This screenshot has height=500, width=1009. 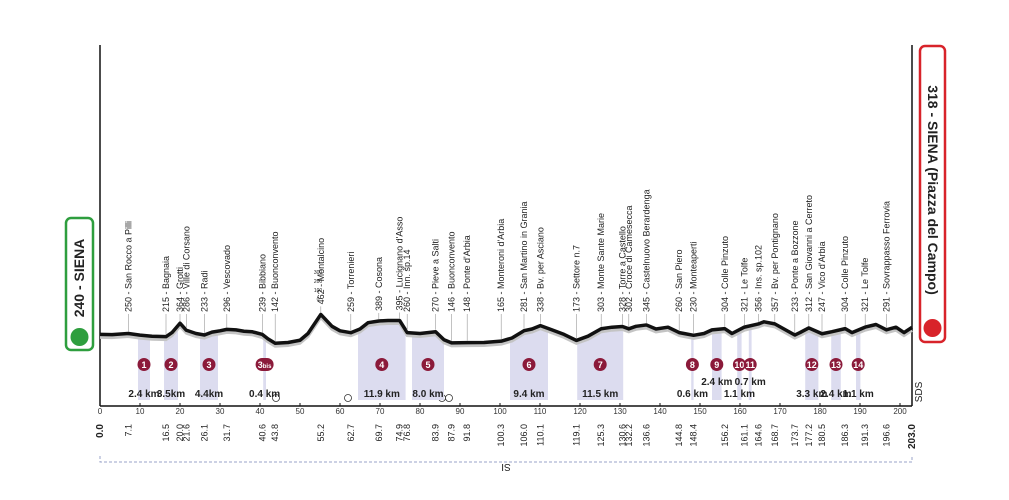 I want to click on sector-number-text: 13, so click(x=836, y=365).